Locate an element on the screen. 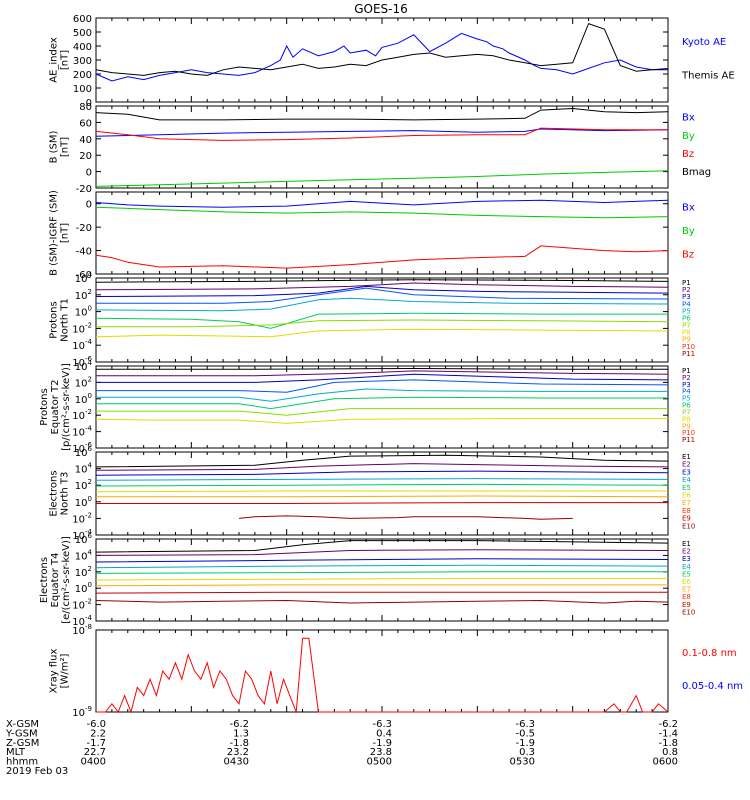  y-tick-label: 10⁻⁸ is located at coordinates (82, 630).